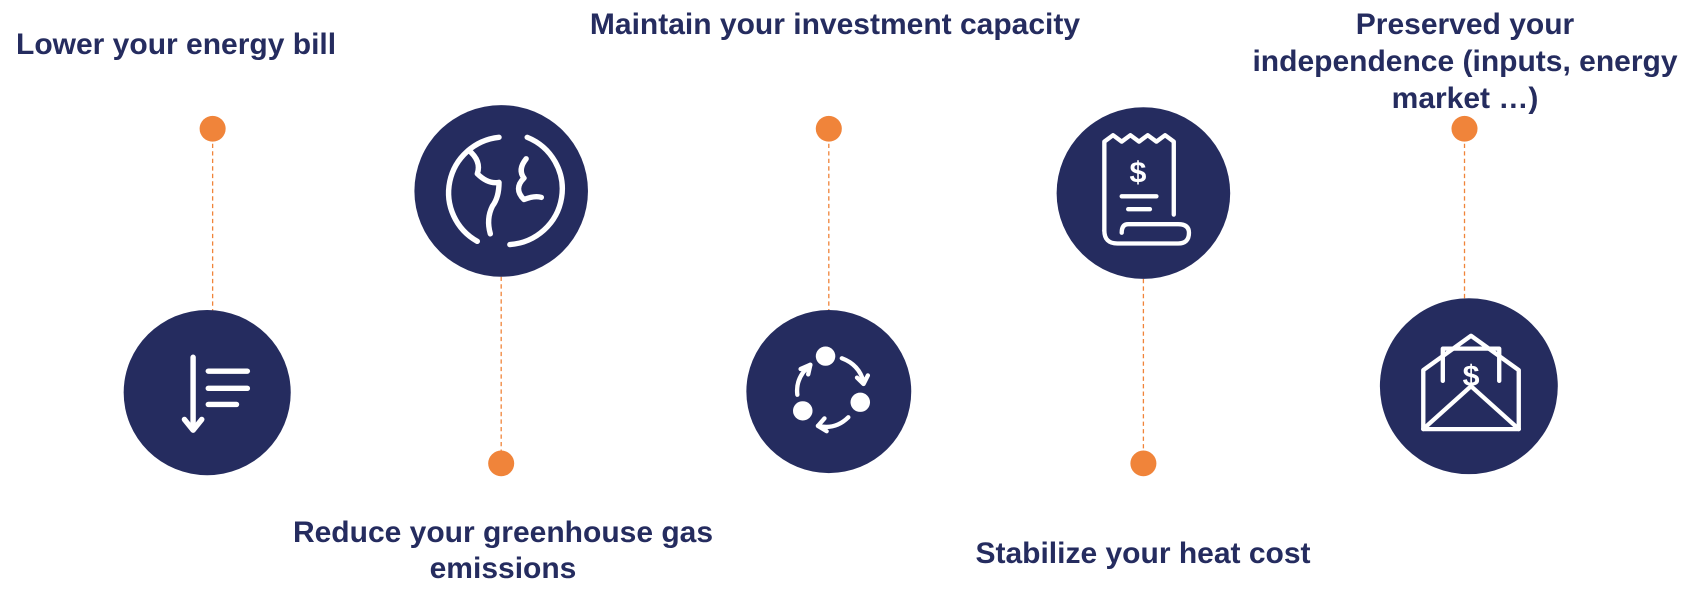  I want to click on title-line: Stabilize your heat cost, so click(1143, 553).